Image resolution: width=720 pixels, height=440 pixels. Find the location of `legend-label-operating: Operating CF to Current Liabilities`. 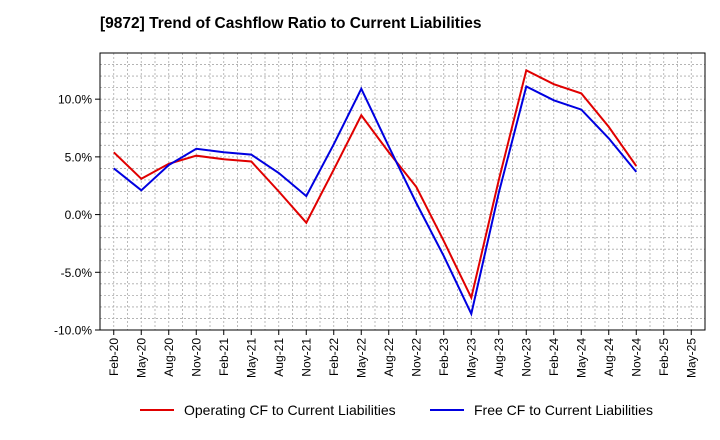

legend-label-operating: Operating CF to Current Liabilities is located at coordinates (290, 410).